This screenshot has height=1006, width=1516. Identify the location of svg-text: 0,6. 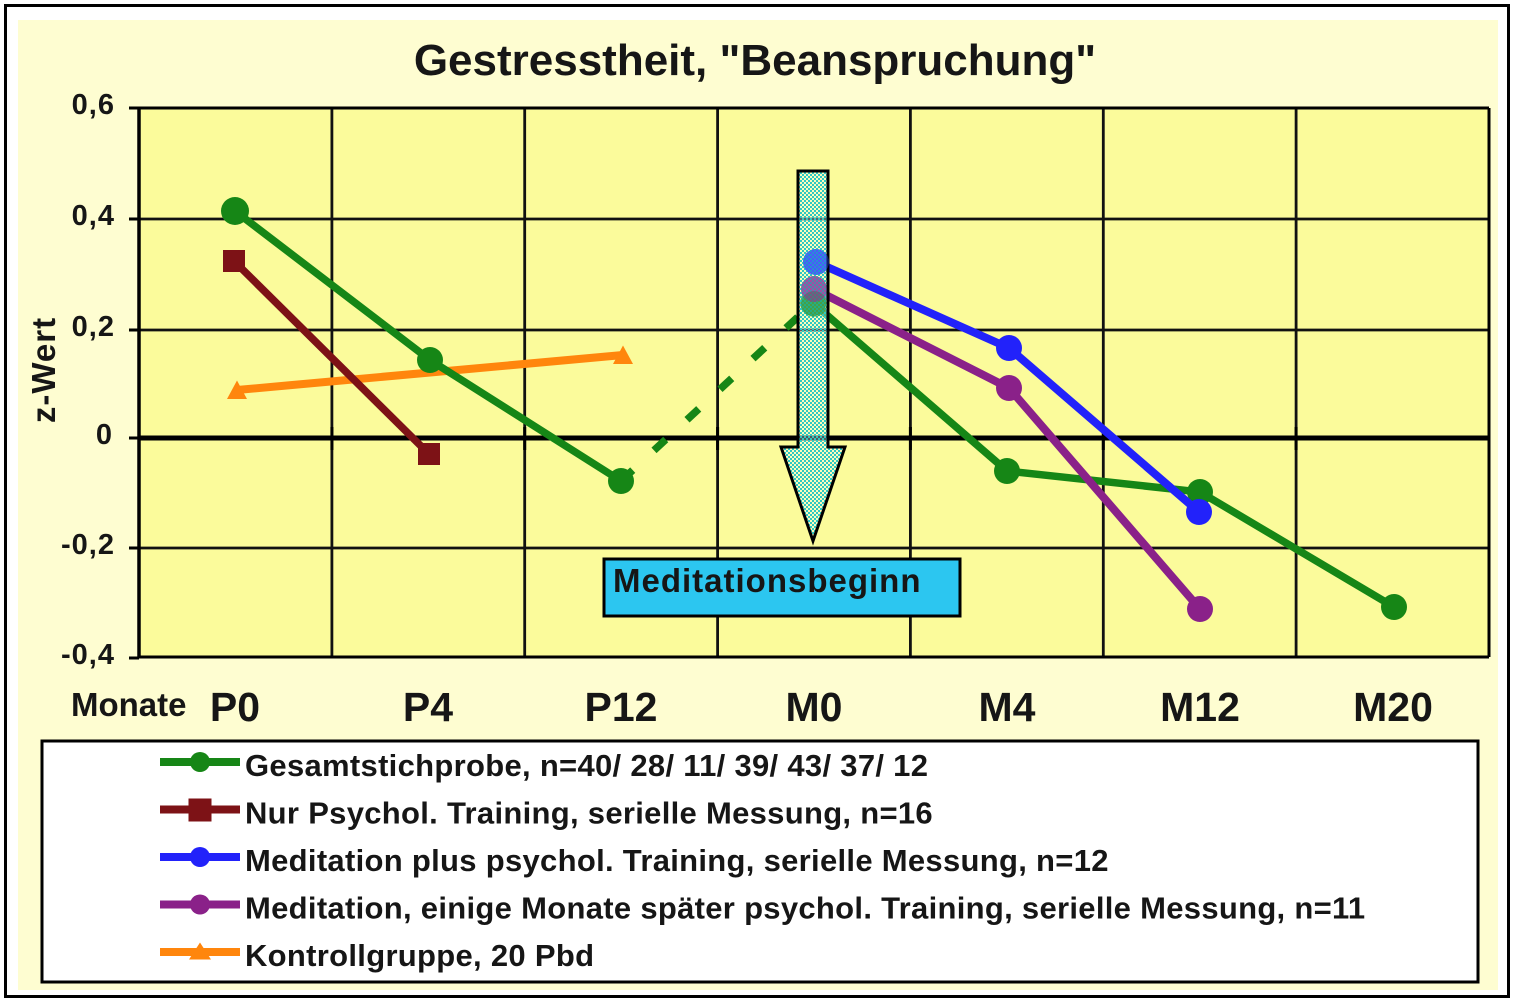
(93, 105).